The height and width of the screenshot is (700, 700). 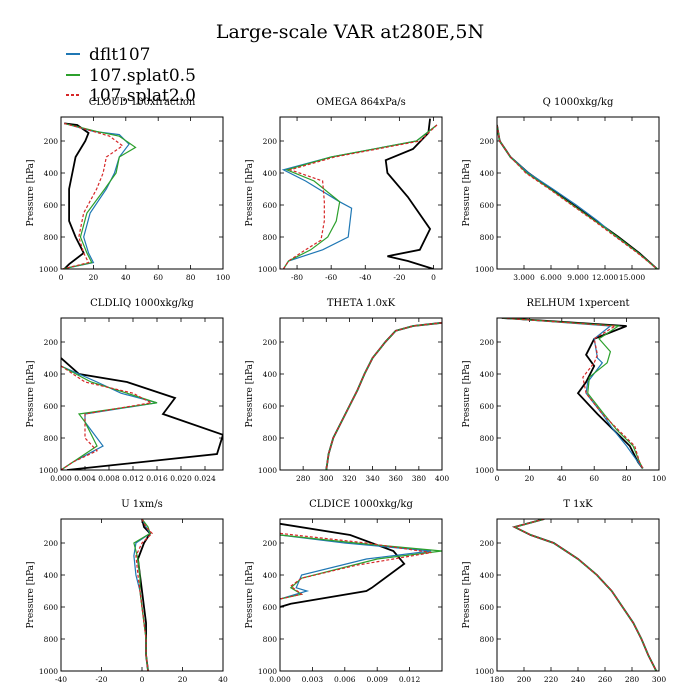 I want to click on x-tick-label: 0.003, so click(x=313, y=679).